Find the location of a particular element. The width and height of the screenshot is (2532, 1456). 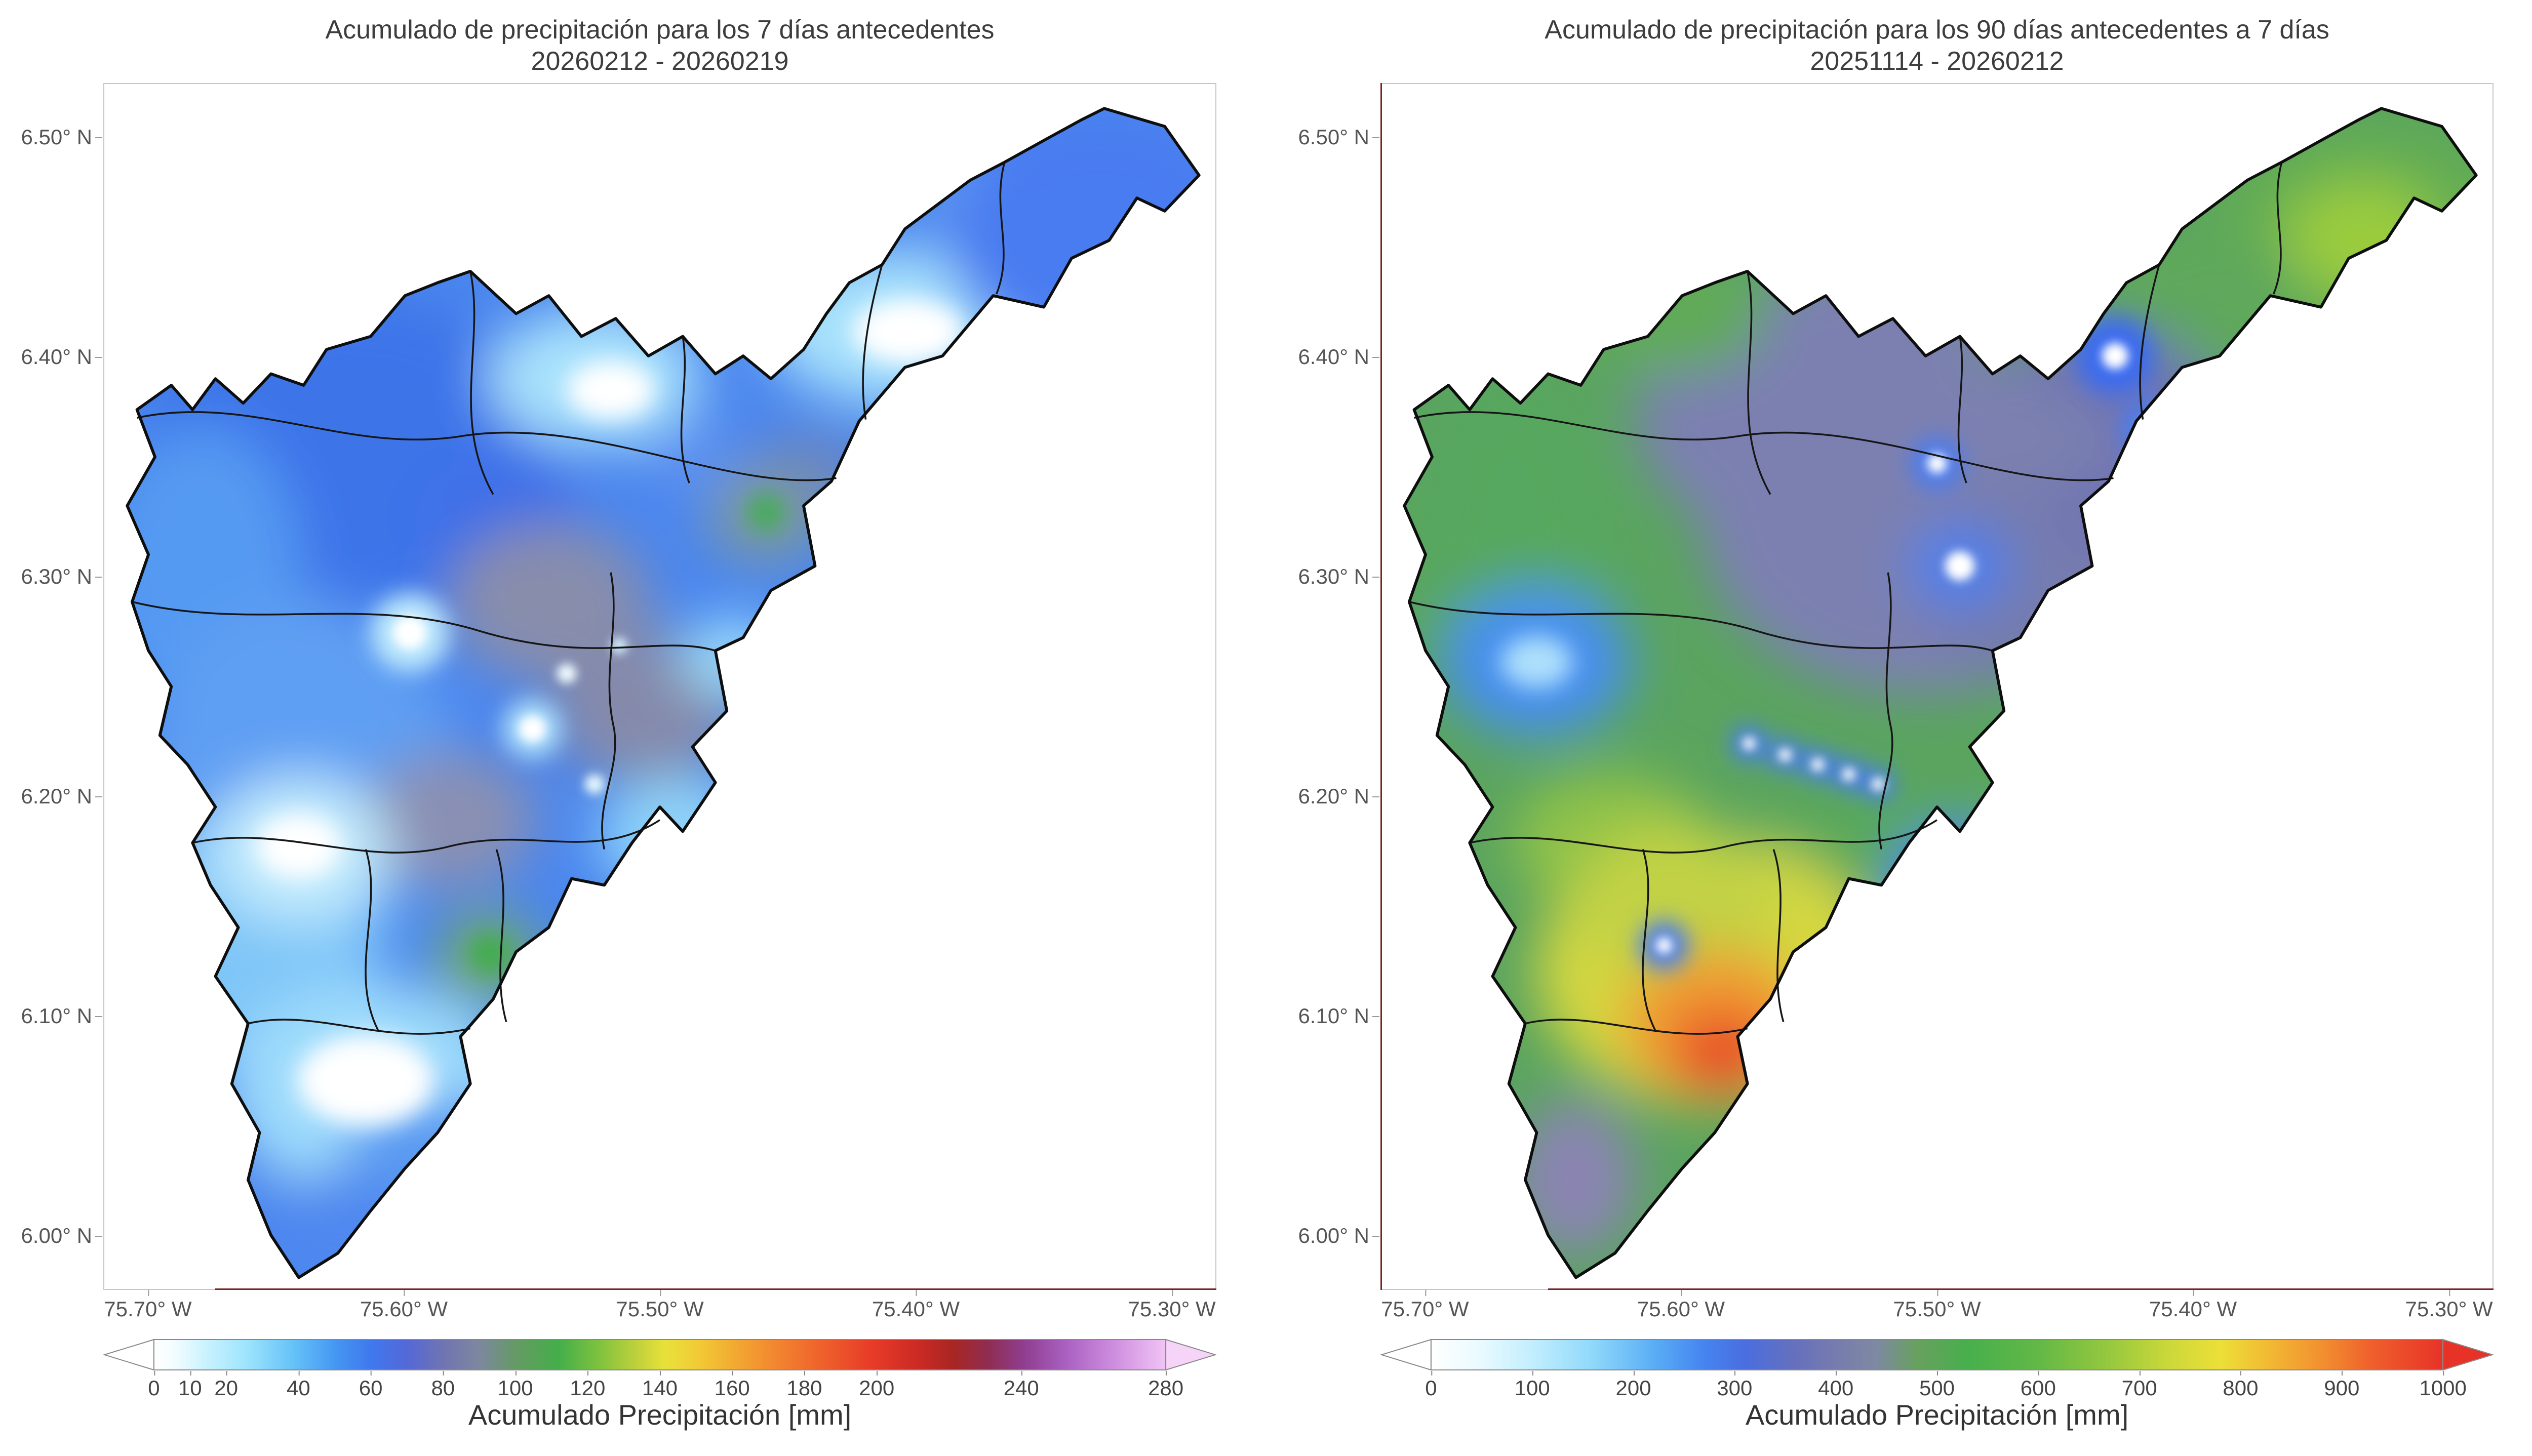

colorbar-tick-label: 240 is located at coordinates (1021, 1385).